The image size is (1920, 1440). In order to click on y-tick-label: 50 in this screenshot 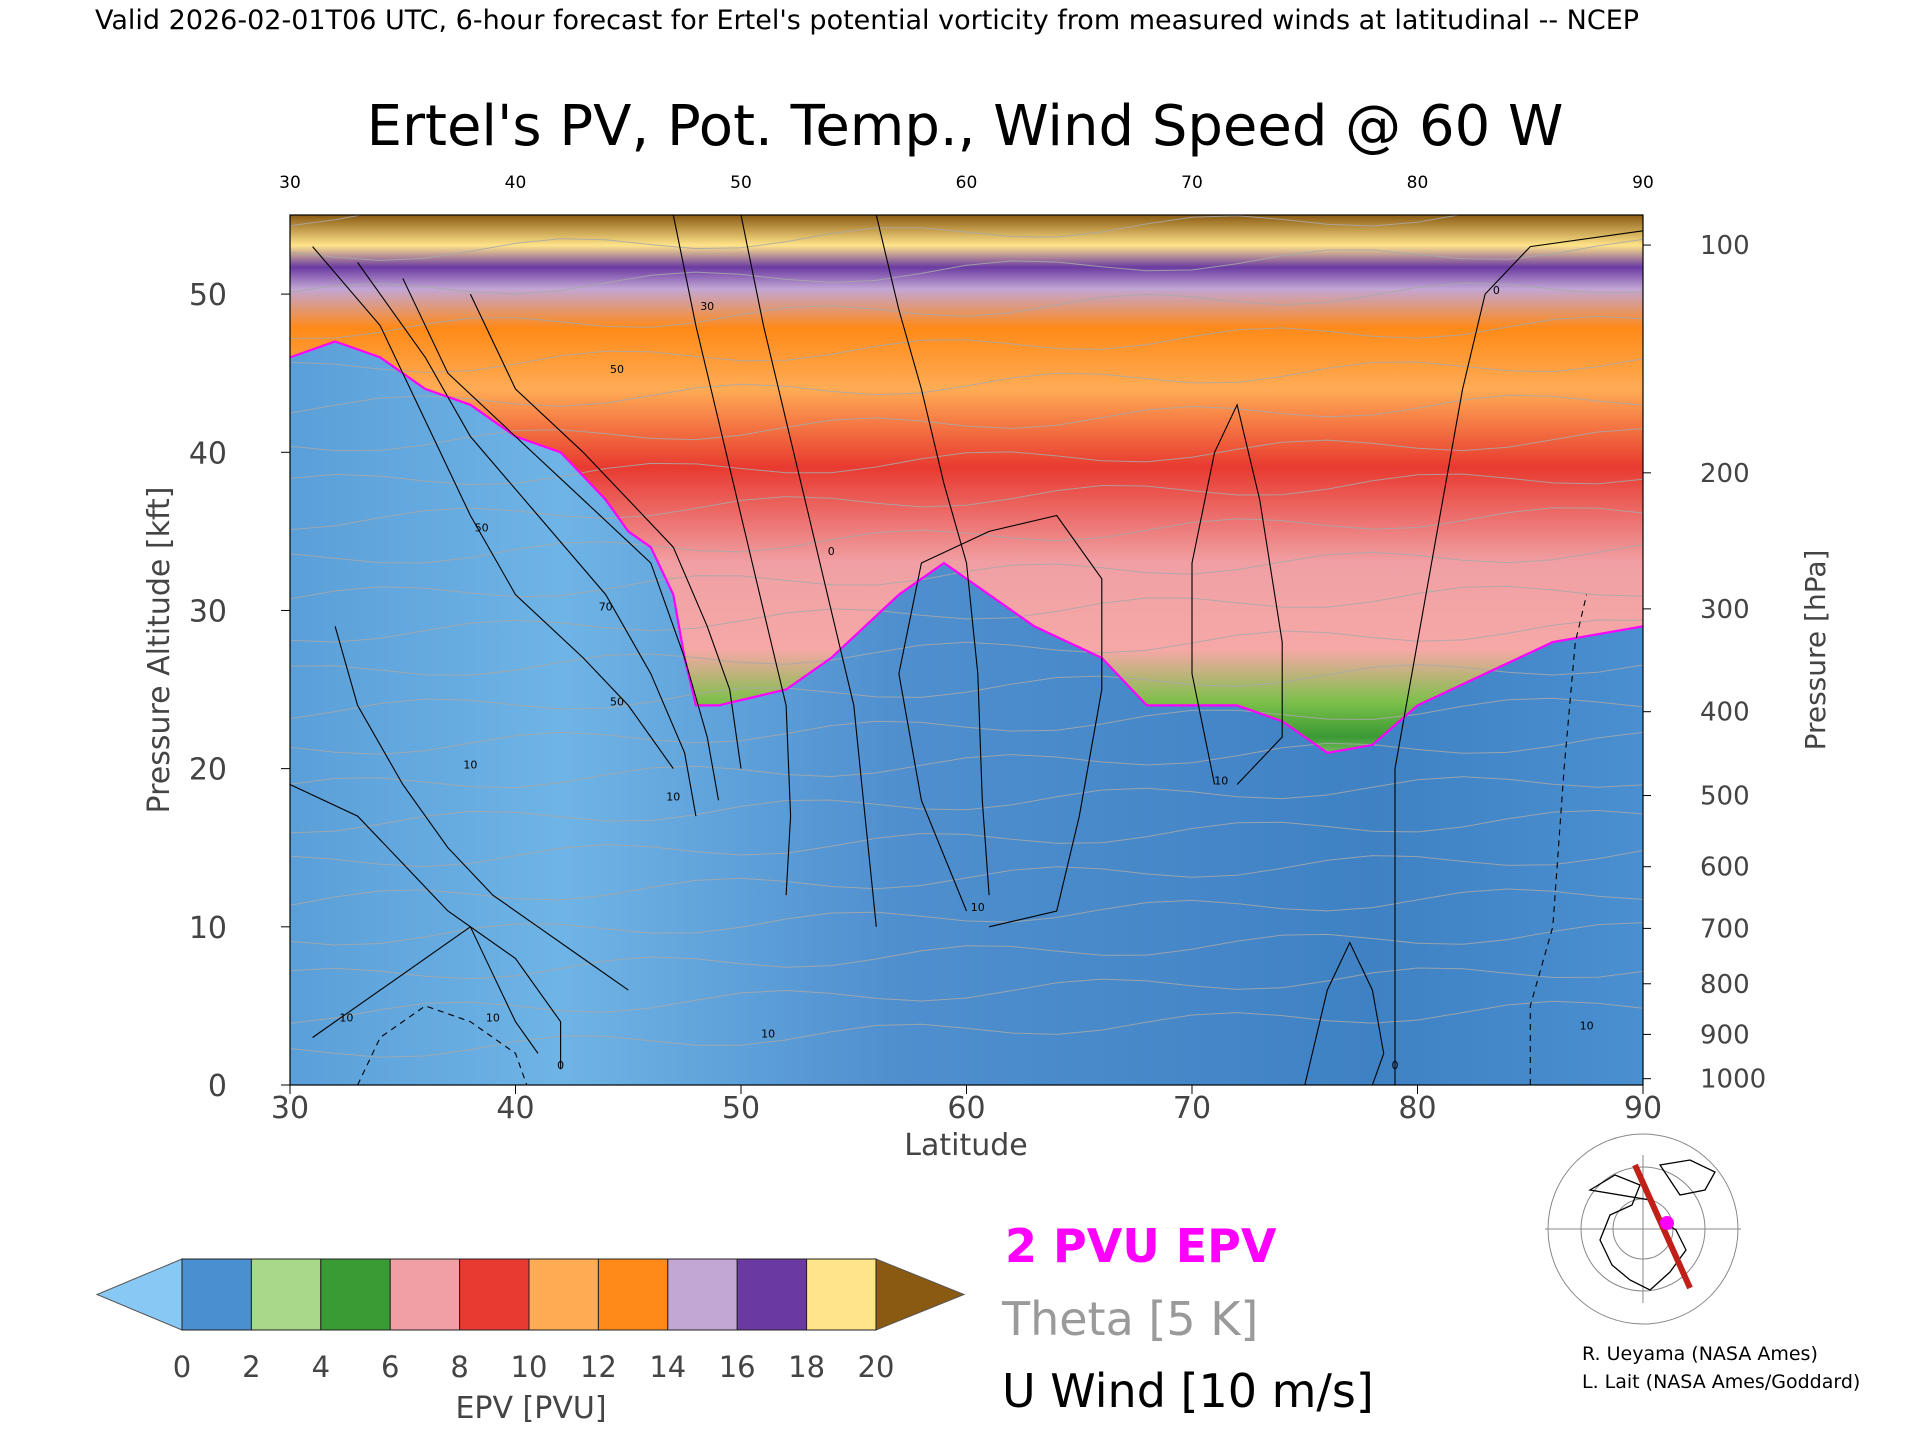, I will do `click(208, 295)`.